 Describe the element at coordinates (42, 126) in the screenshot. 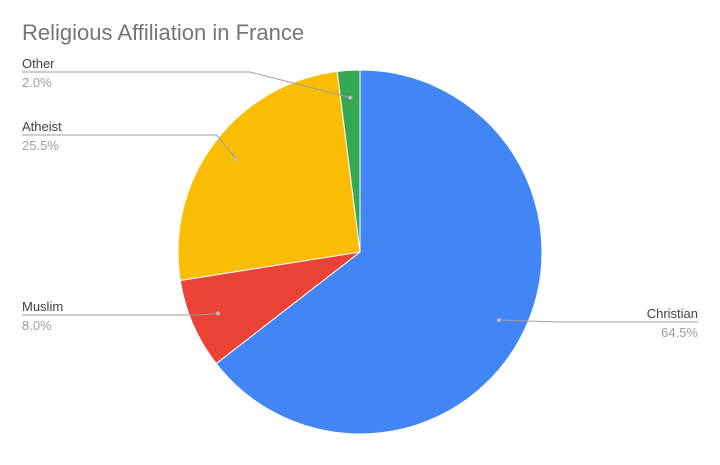

I see `slice-label-atheist: Atheist` at that location.